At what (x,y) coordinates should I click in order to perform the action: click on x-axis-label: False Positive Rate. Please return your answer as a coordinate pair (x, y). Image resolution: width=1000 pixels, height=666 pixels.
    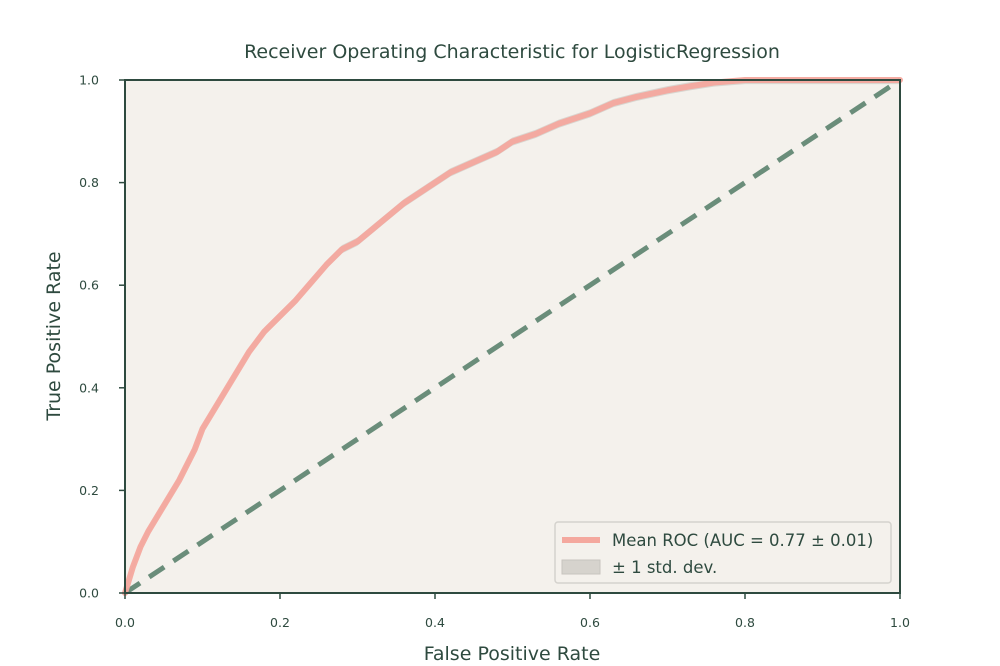
    Looking at the image, I should click on (512, 654).